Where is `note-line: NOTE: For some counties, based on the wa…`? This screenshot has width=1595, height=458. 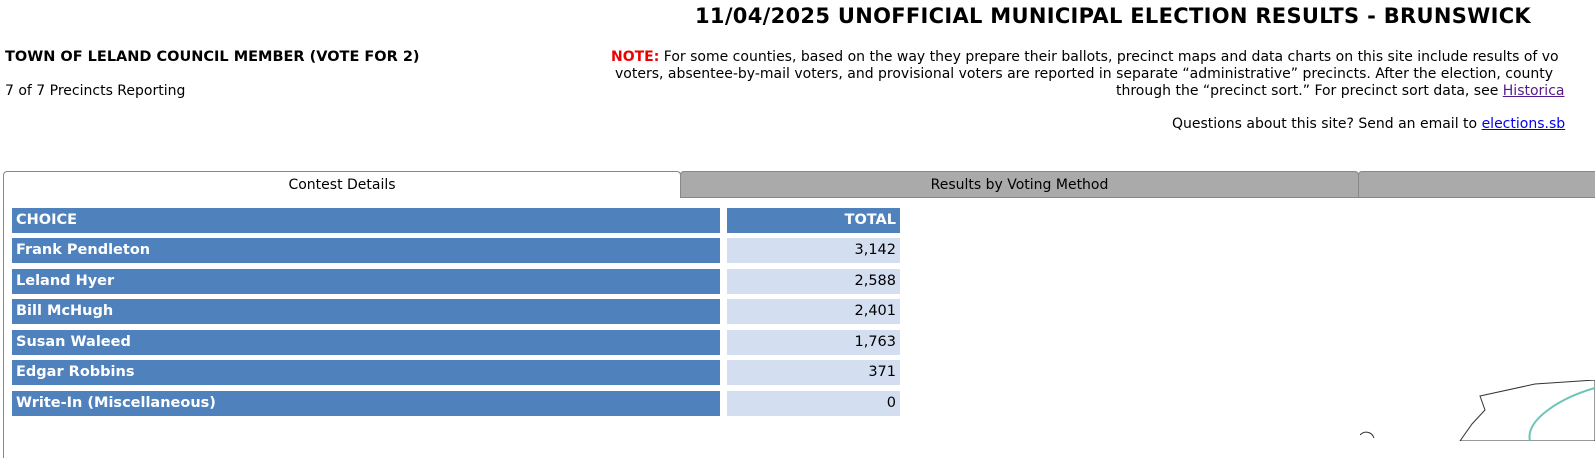
note-line: NOTE: For some counties, based on the wa… is located at coordinates (1085, 57).